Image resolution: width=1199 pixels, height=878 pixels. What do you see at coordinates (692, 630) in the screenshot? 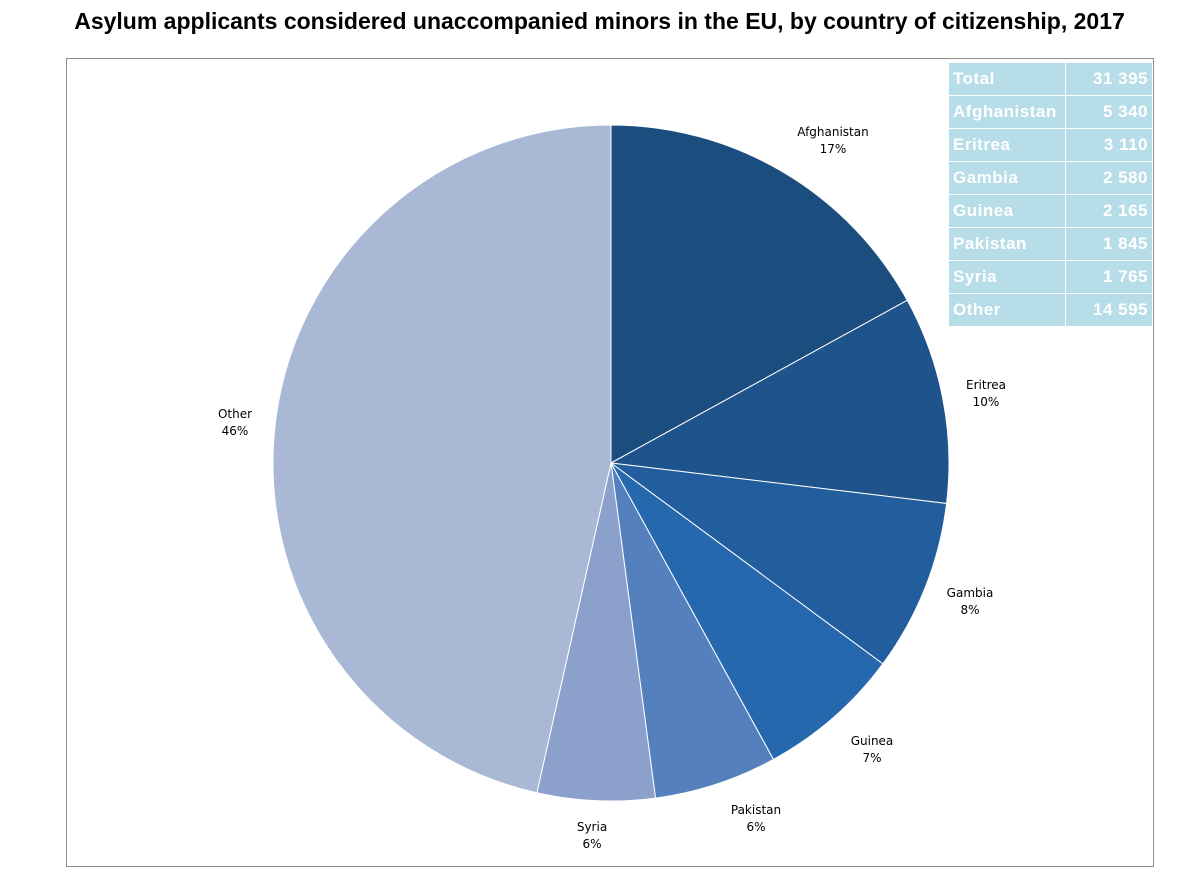
I see `pie-slice-pakistan` at bounding box center [692, 630].